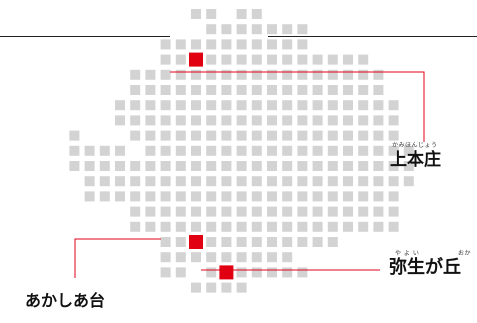 The height and width of the screenshot is (323, 477). I want to click on leader-akashiadai, so click(117, 258).